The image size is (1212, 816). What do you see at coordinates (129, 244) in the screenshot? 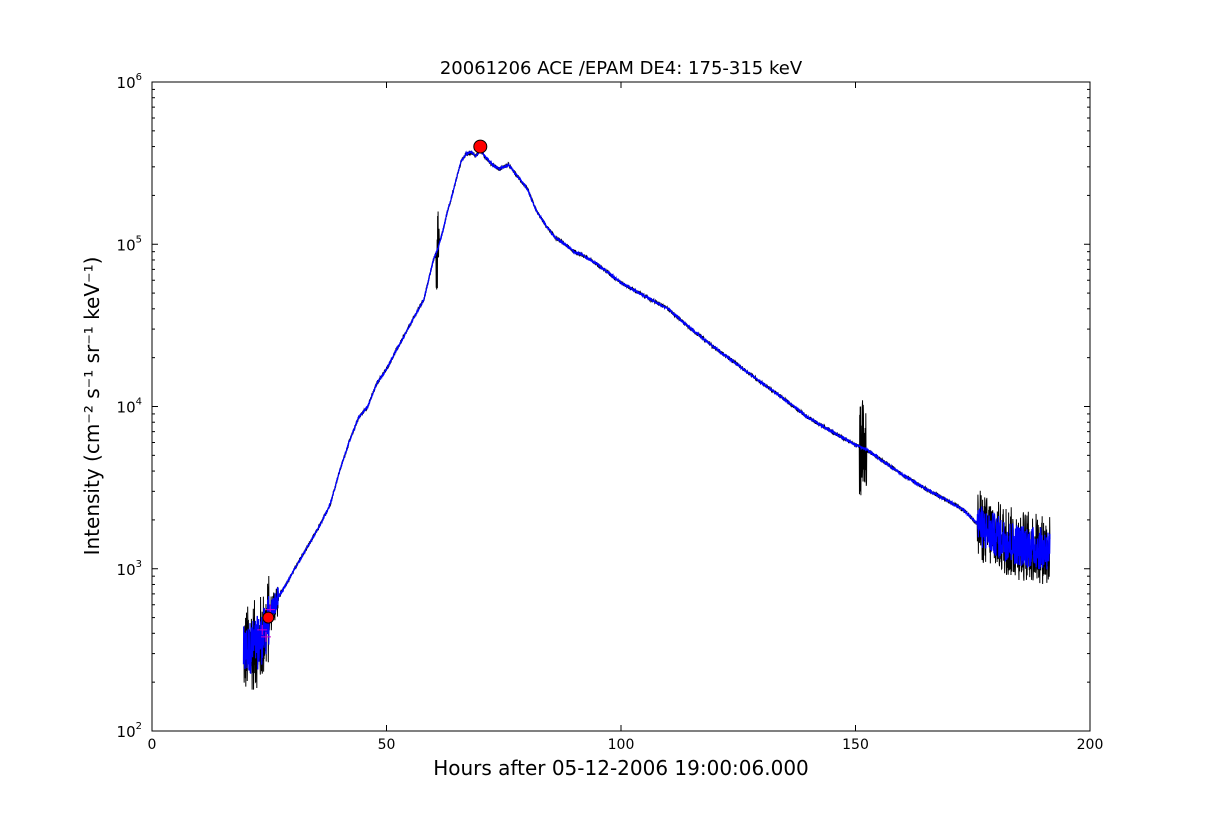
I see `y-tick-label: 10⁵` at bounding box center [129, 244].